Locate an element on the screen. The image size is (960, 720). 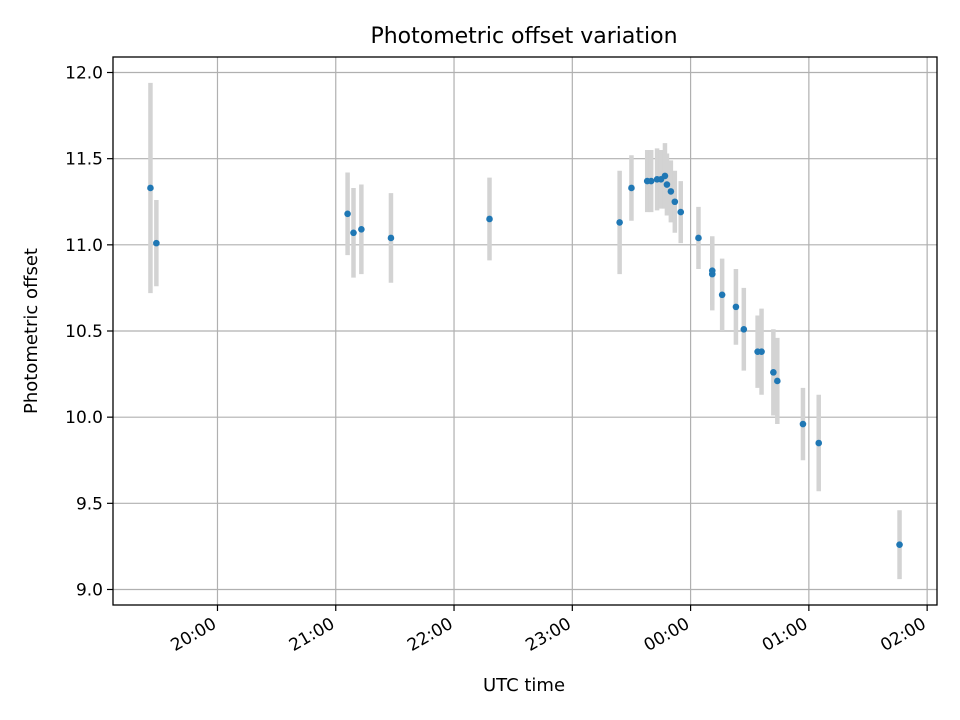
y-tick-label: 10.0 is located at coordinates (84, 418).